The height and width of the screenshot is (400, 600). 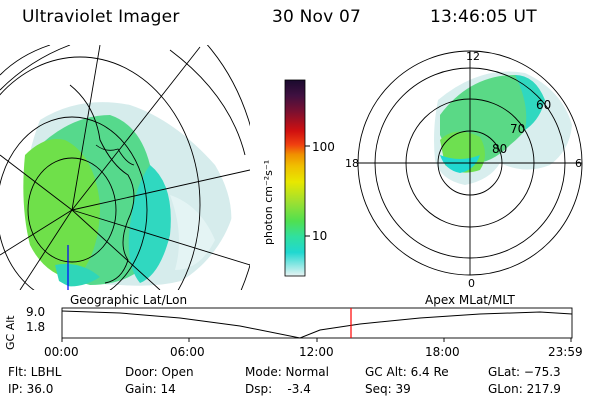 What do you see at coordinates (317, 17) in the screenshot?
I see `date-label: 30 Nov 07` at bounding box center [317, 17].